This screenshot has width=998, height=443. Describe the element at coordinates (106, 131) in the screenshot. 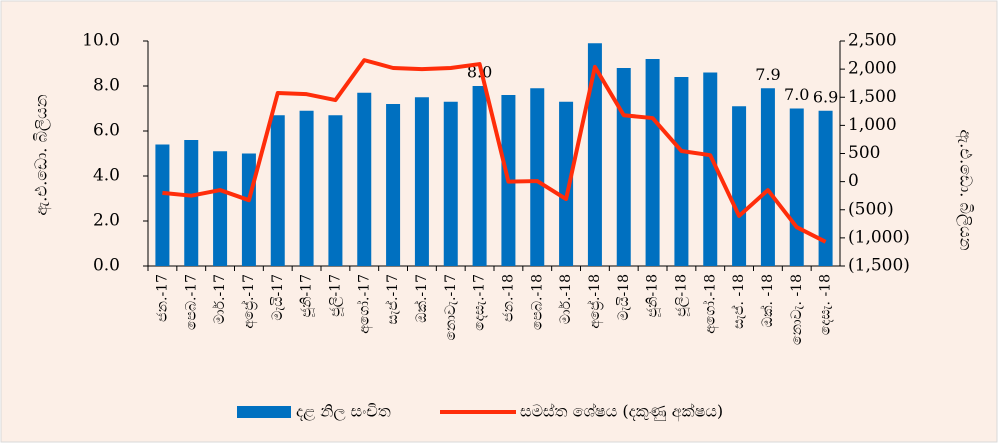

I see `y-tick-label: 6.0` at that location.